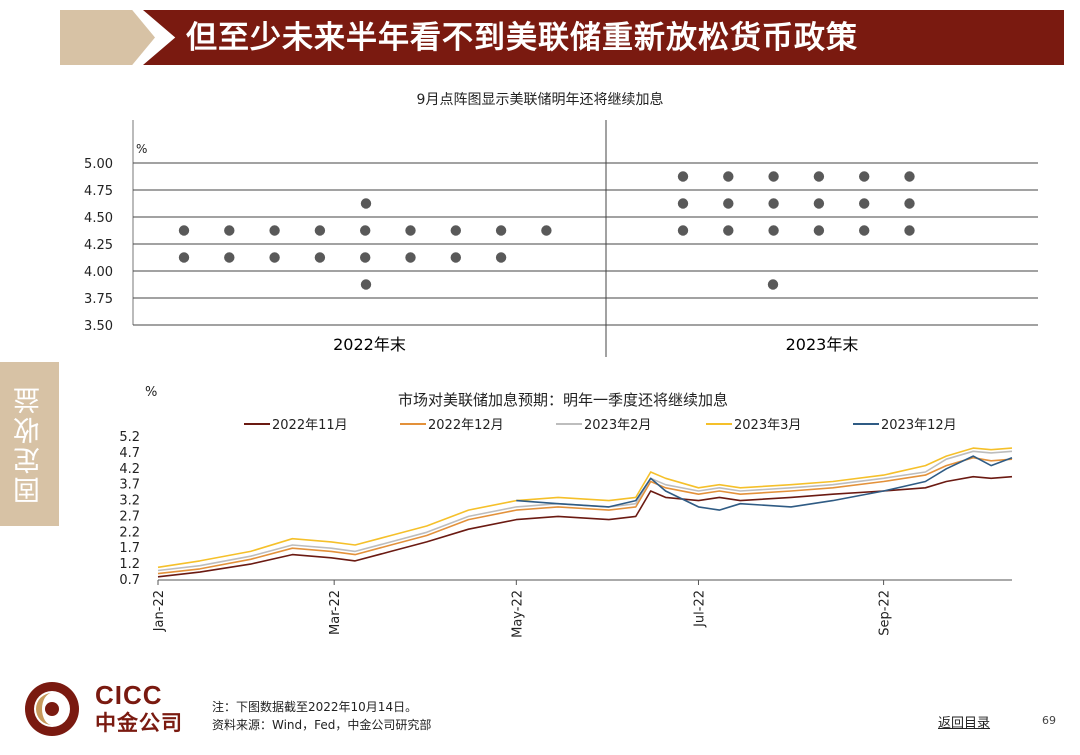 This screenshot has width=1080, height=755. I want to click on line-chart-y-tick: 1.7, so click(129, 548).